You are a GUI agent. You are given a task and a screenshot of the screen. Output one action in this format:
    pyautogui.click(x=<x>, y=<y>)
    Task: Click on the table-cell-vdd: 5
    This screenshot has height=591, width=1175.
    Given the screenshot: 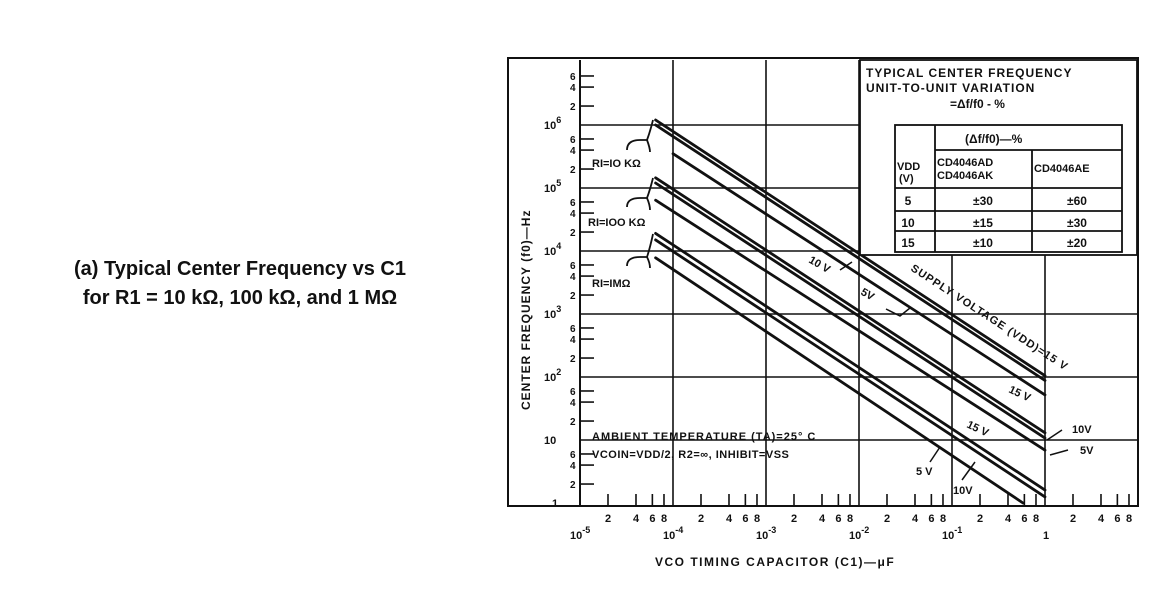 What is the action you would take?
    pyautogui.click(x=908, y=201)
    